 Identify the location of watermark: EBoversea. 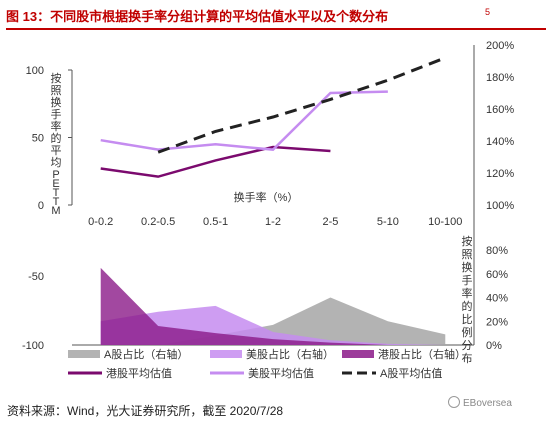
(480, 402).